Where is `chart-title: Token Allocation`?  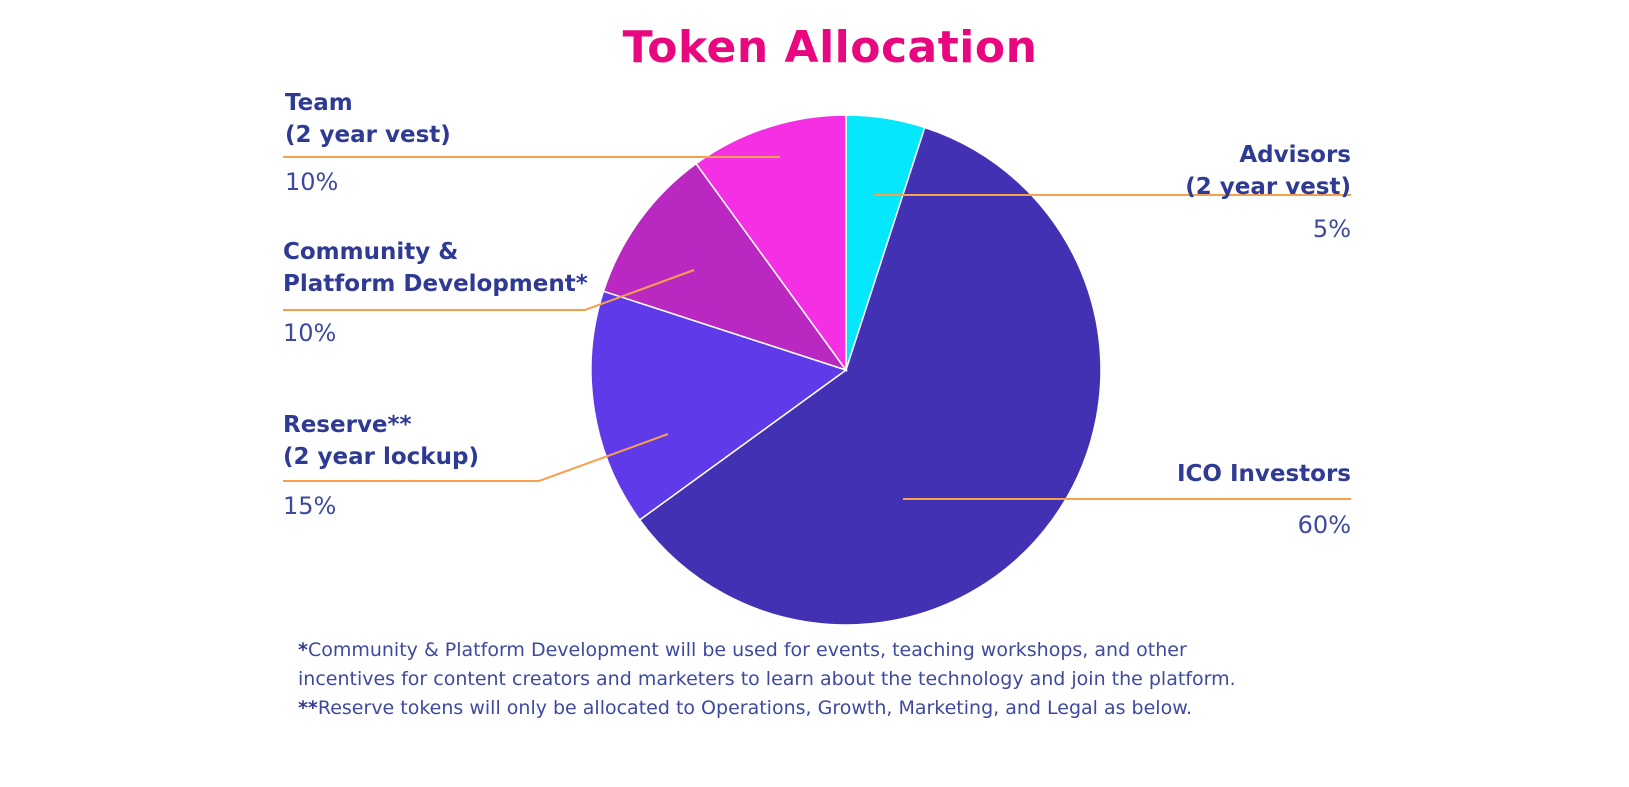 chart-title: Token Allocation is located at coordinates (830, 47).